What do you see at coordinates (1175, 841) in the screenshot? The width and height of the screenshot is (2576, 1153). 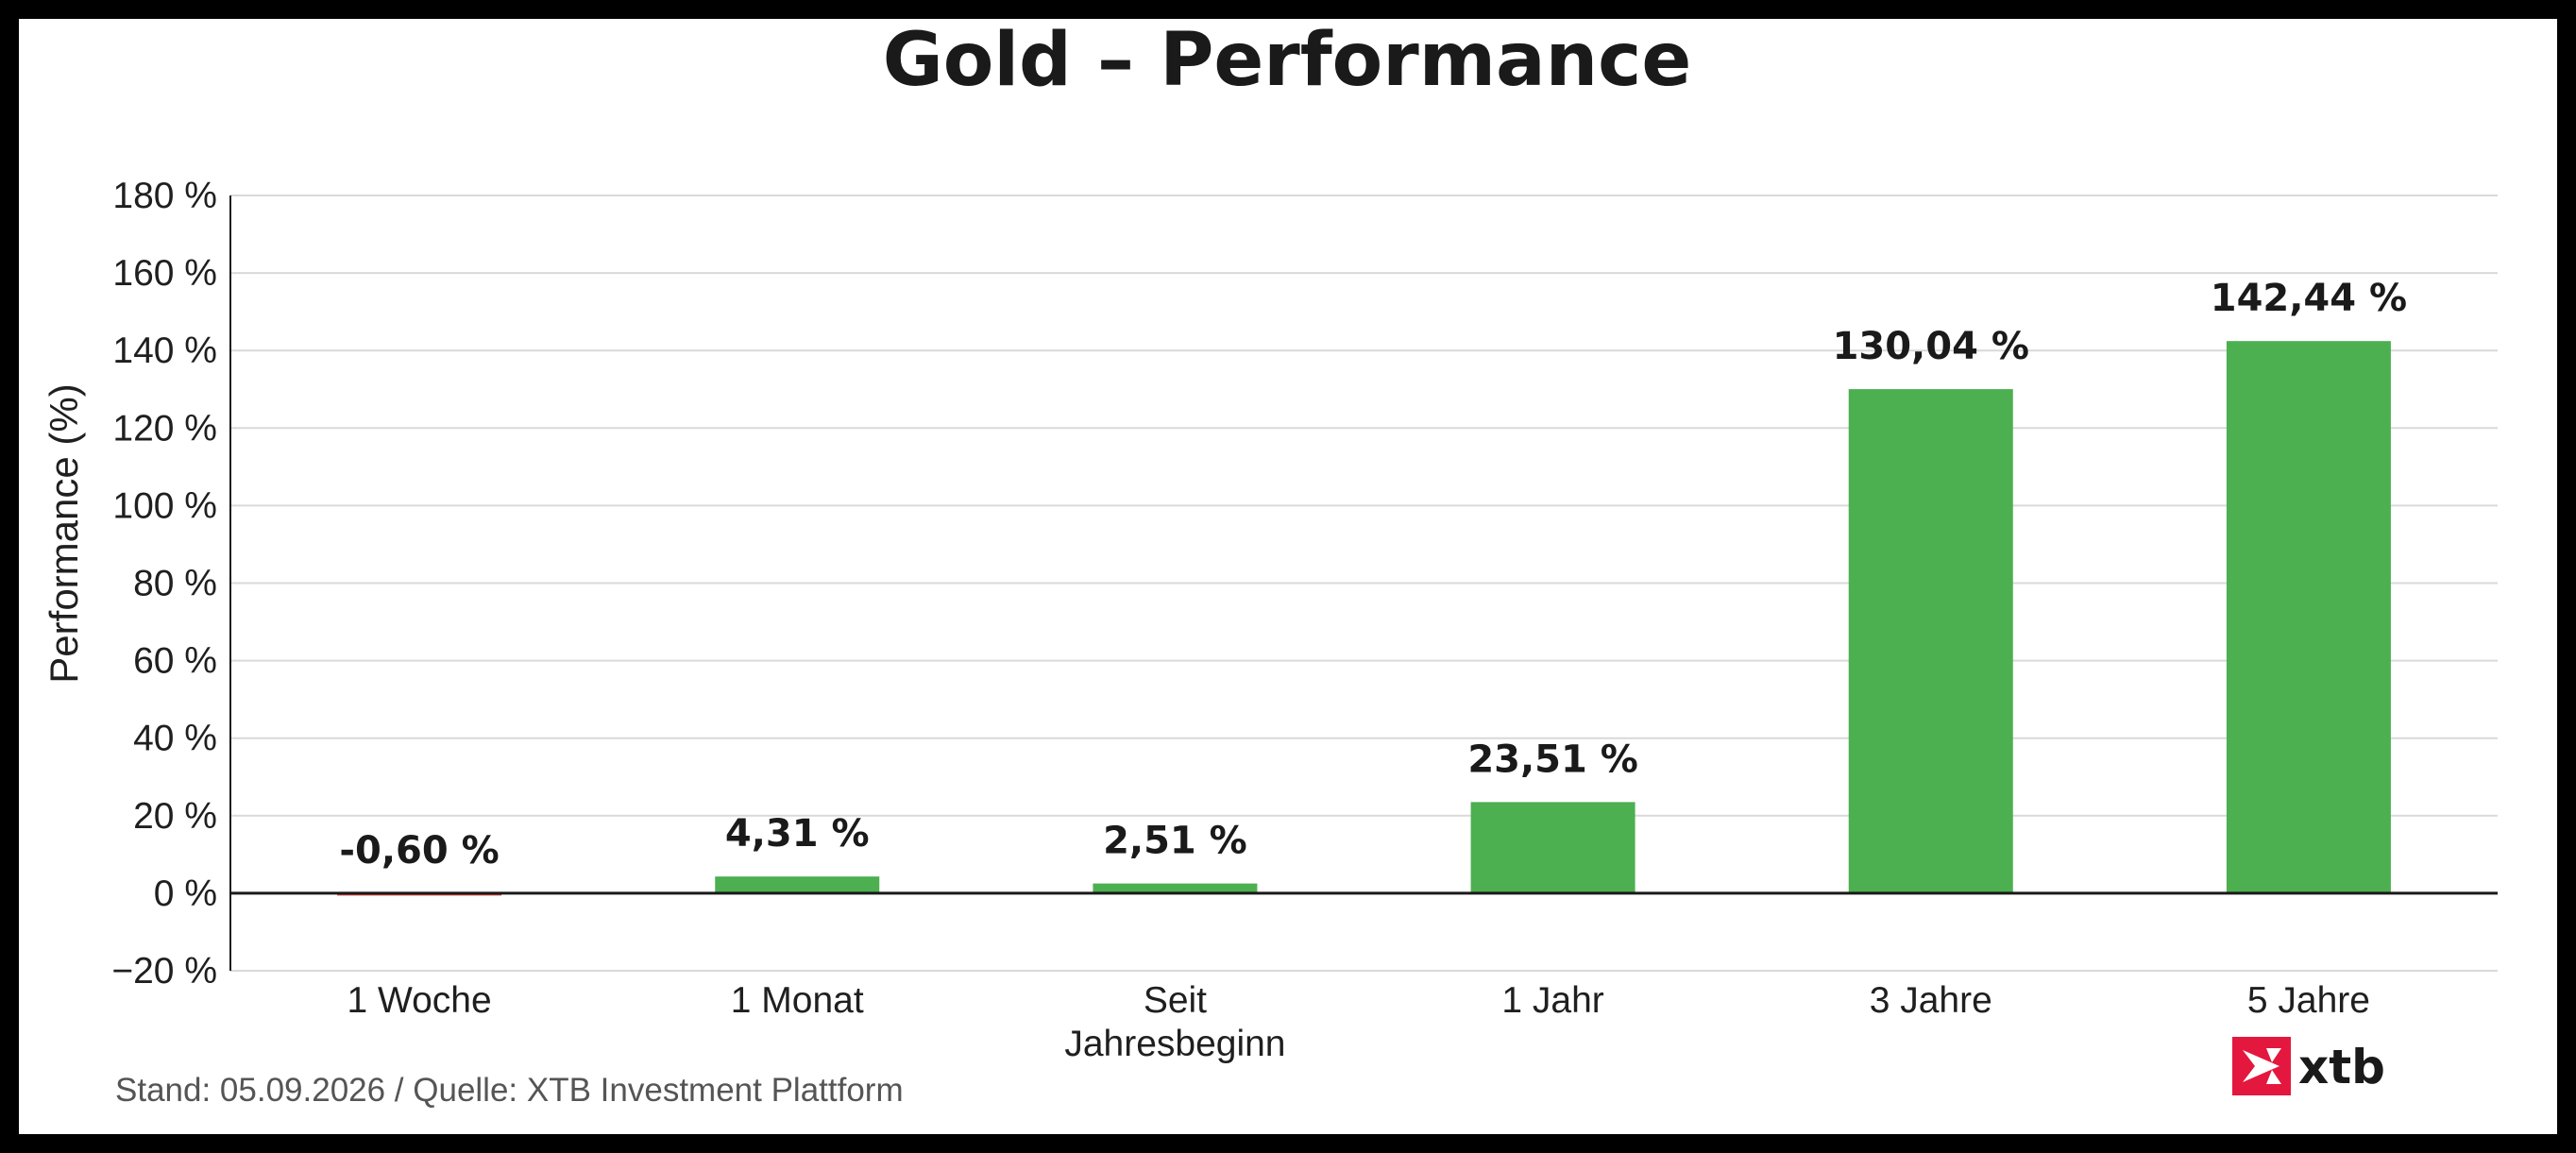 I see `data-label: 2,51 %` at bounding box center [1175, 841].